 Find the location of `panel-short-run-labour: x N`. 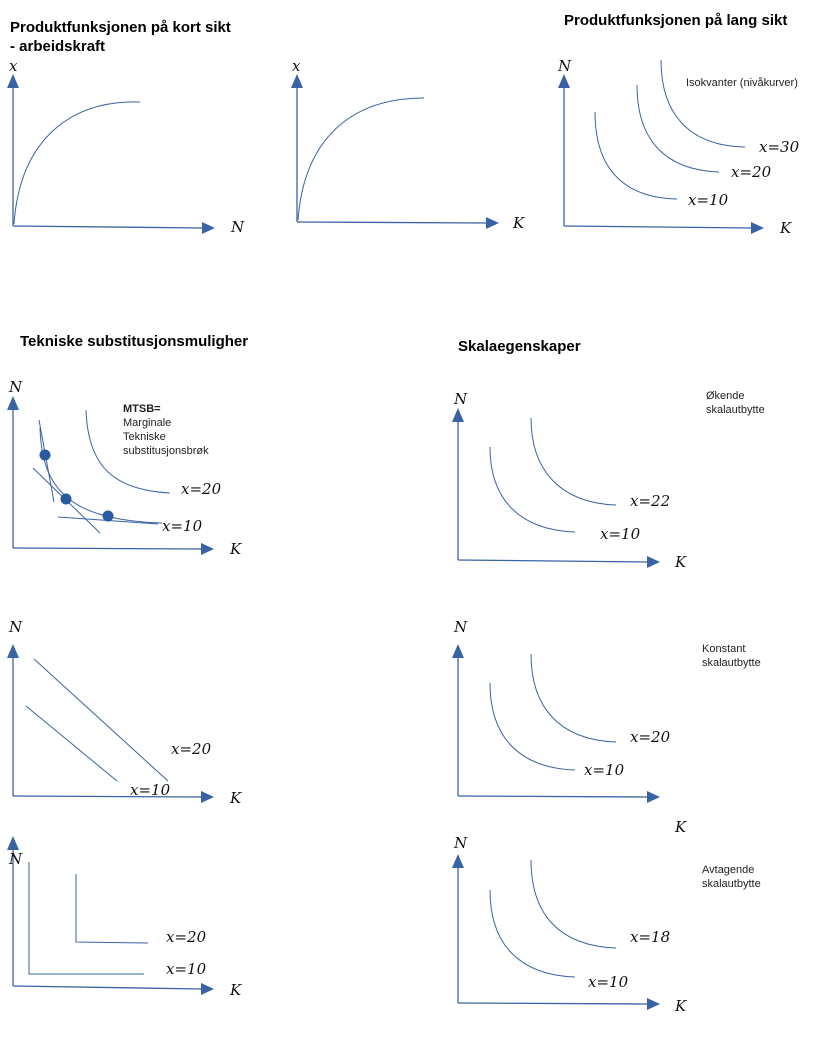

panel-short-run-labour: x N is located at coordinates (126, 146).